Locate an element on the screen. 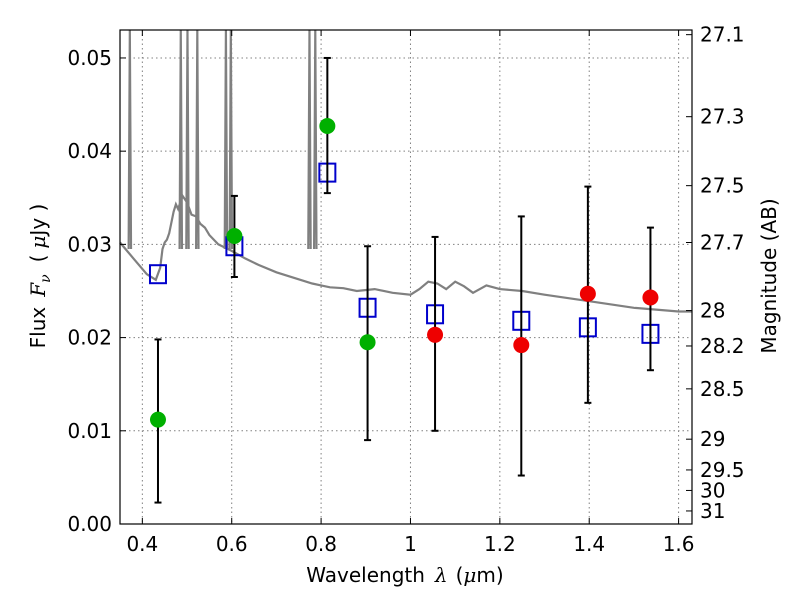 This screenshot has height=600, width=800. y-tick-label: 0.05 is located at coordinates (89, 58).